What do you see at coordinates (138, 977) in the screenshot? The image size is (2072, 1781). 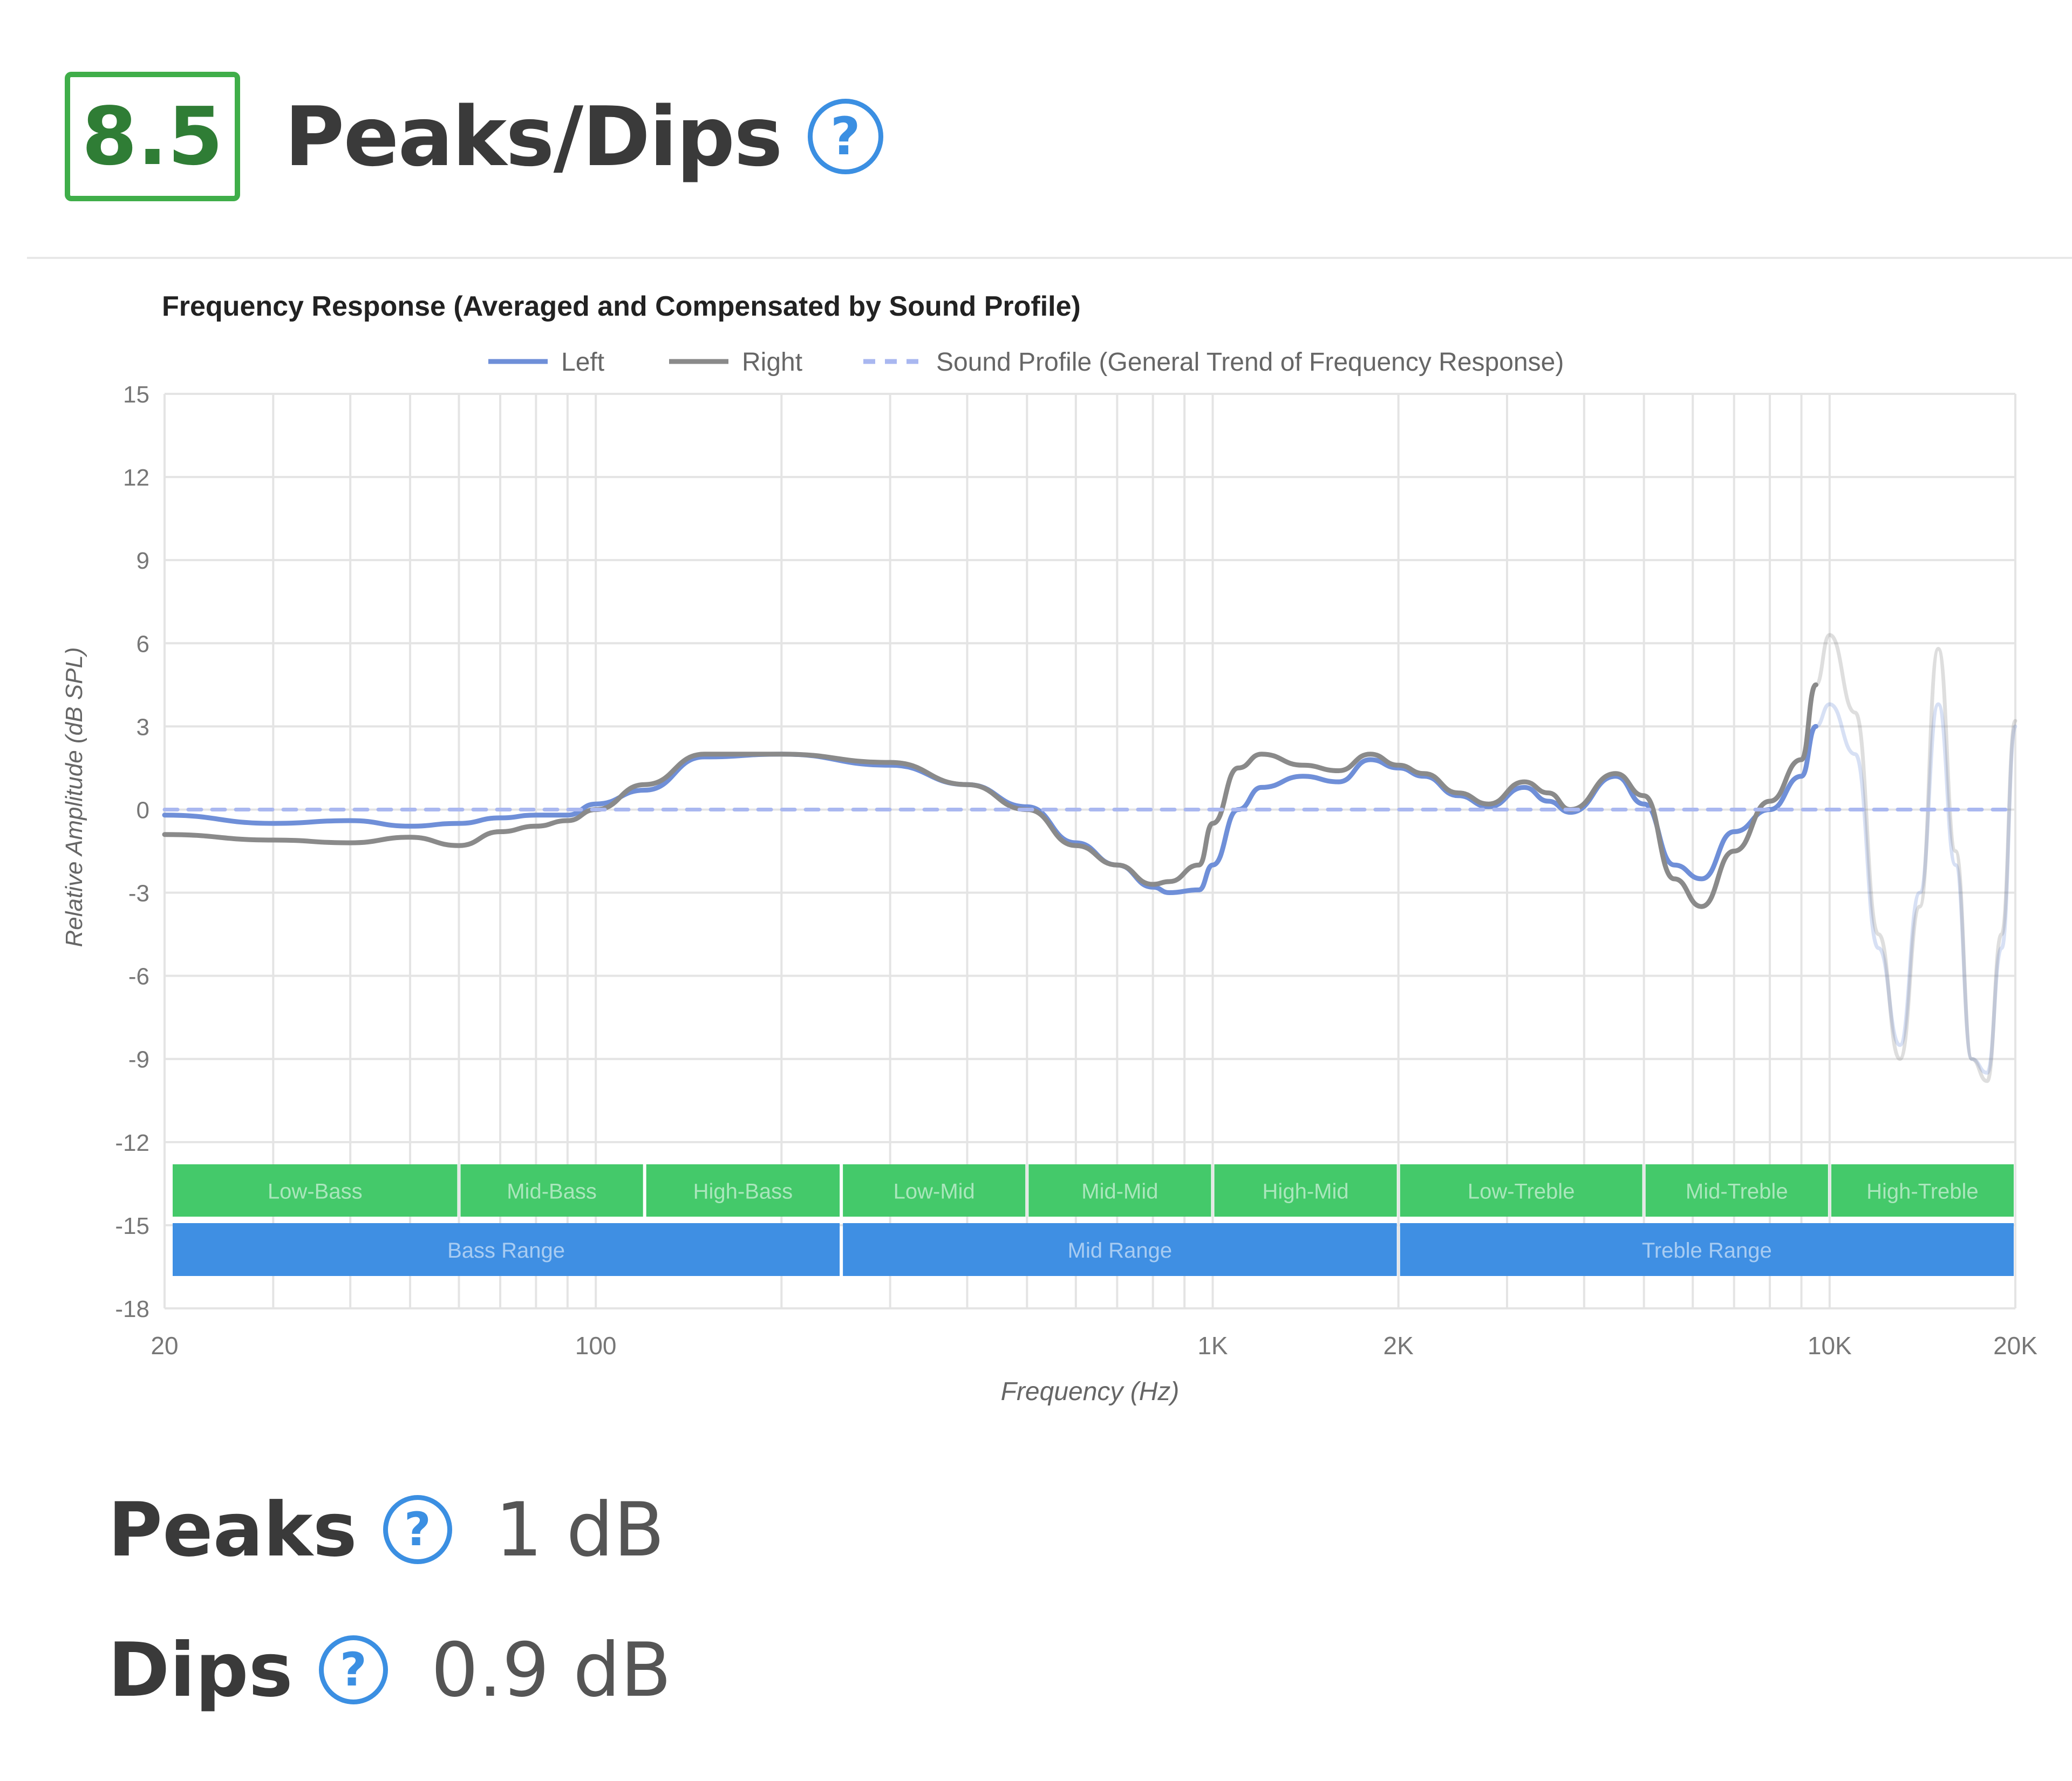 I see `y-tick-label: -6` at bounding box center [138, 977].